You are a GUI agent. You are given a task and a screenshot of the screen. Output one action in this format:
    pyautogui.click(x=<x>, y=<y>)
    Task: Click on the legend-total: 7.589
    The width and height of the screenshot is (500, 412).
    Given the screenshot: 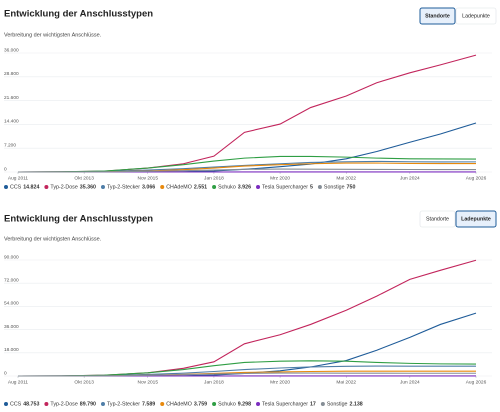 What is the action you would take?
    pyautogui.click(x=148, y=404)
    